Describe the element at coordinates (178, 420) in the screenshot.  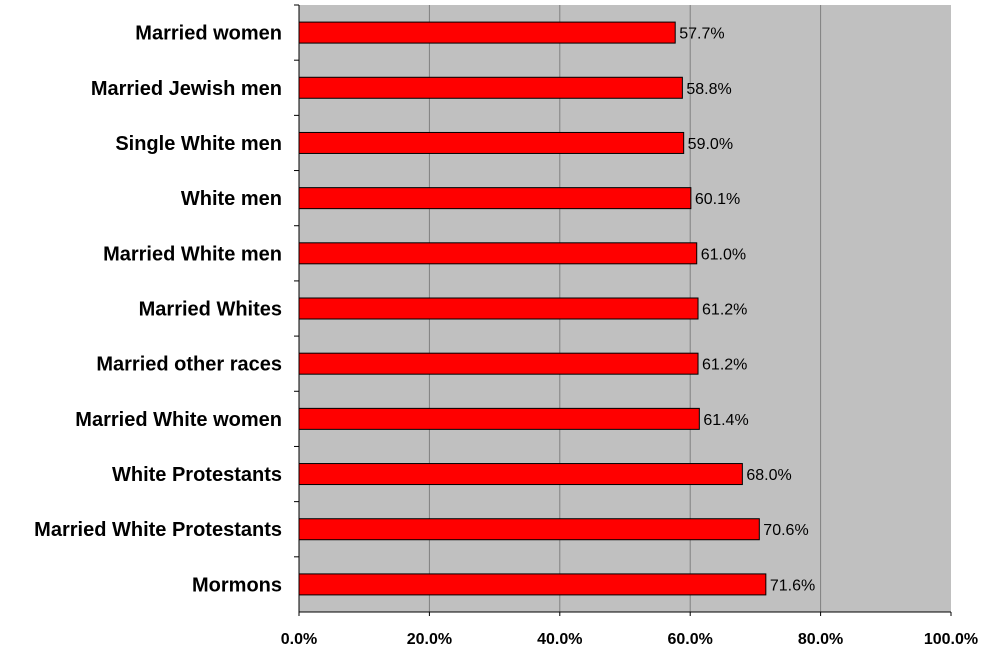
I see `category-label: Married White women` at that location.